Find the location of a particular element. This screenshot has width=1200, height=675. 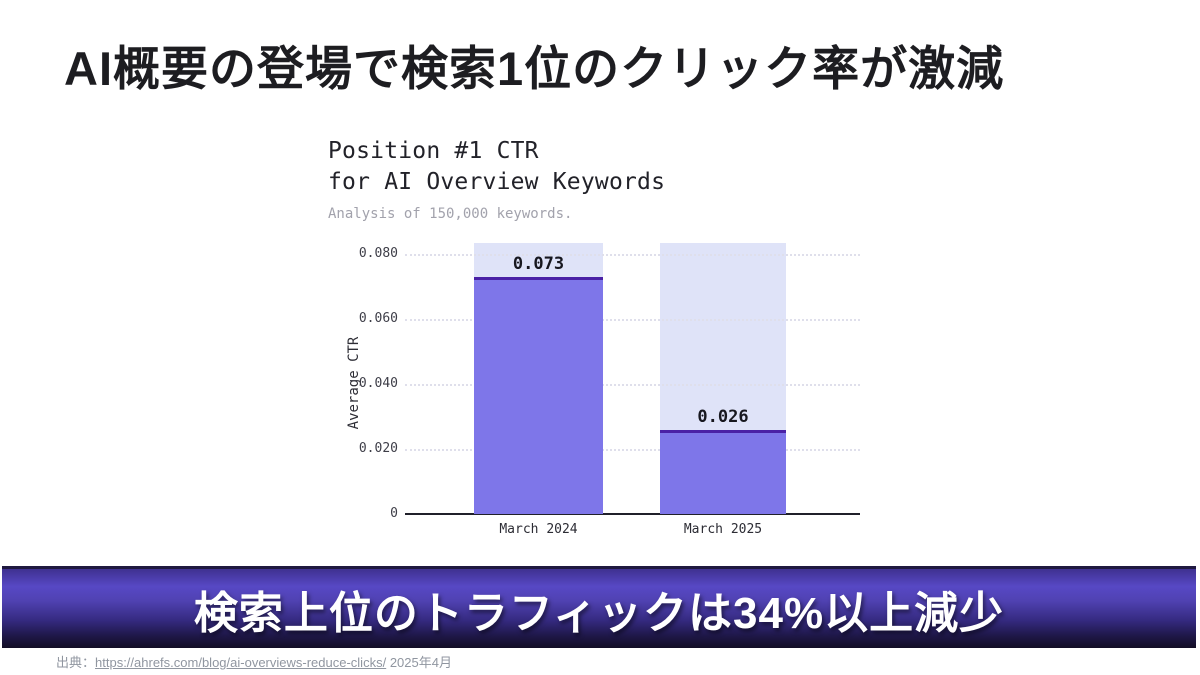

y-tick-label: 0 is located at coordinates (394, 513).